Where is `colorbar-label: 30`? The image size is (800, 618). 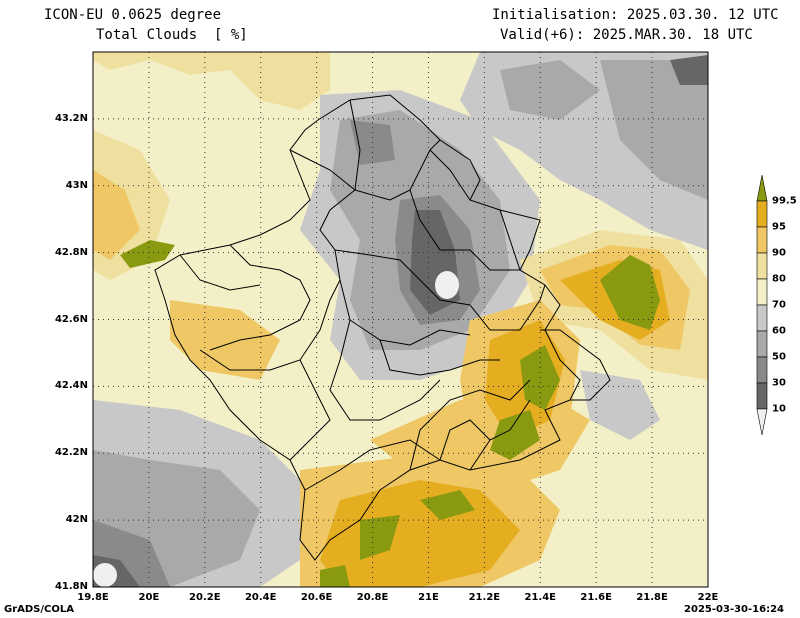
colorbar-label: 30 is located at coordinates (779, 383).